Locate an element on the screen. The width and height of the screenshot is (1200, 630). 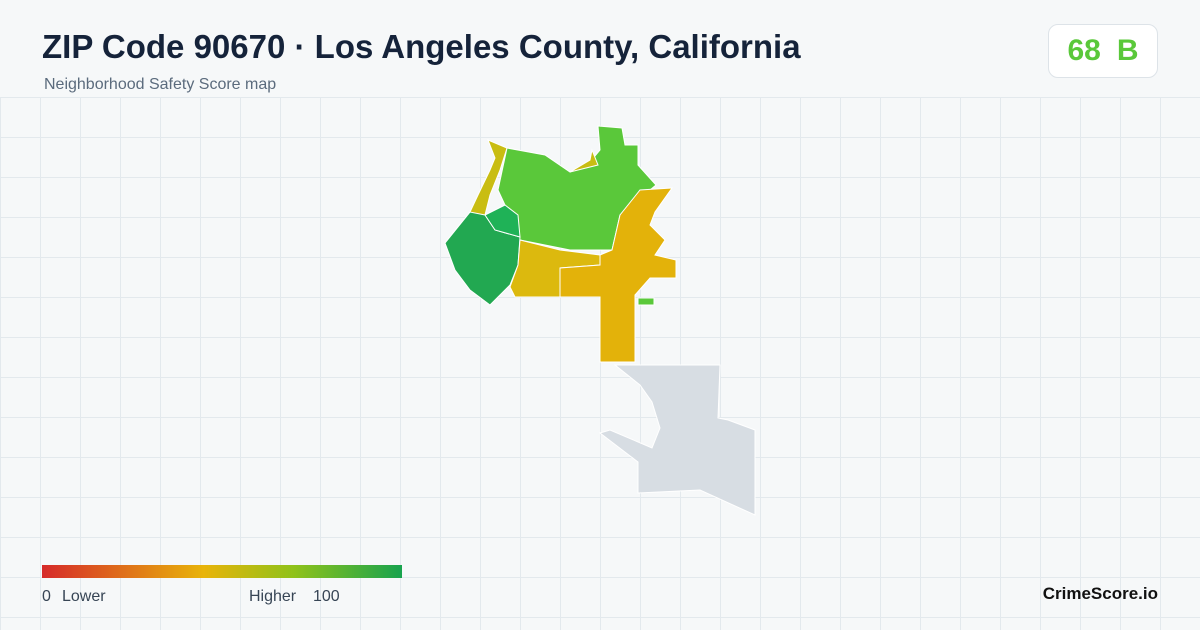
legend-max-label: Higher is located at coordinates (273, 596).